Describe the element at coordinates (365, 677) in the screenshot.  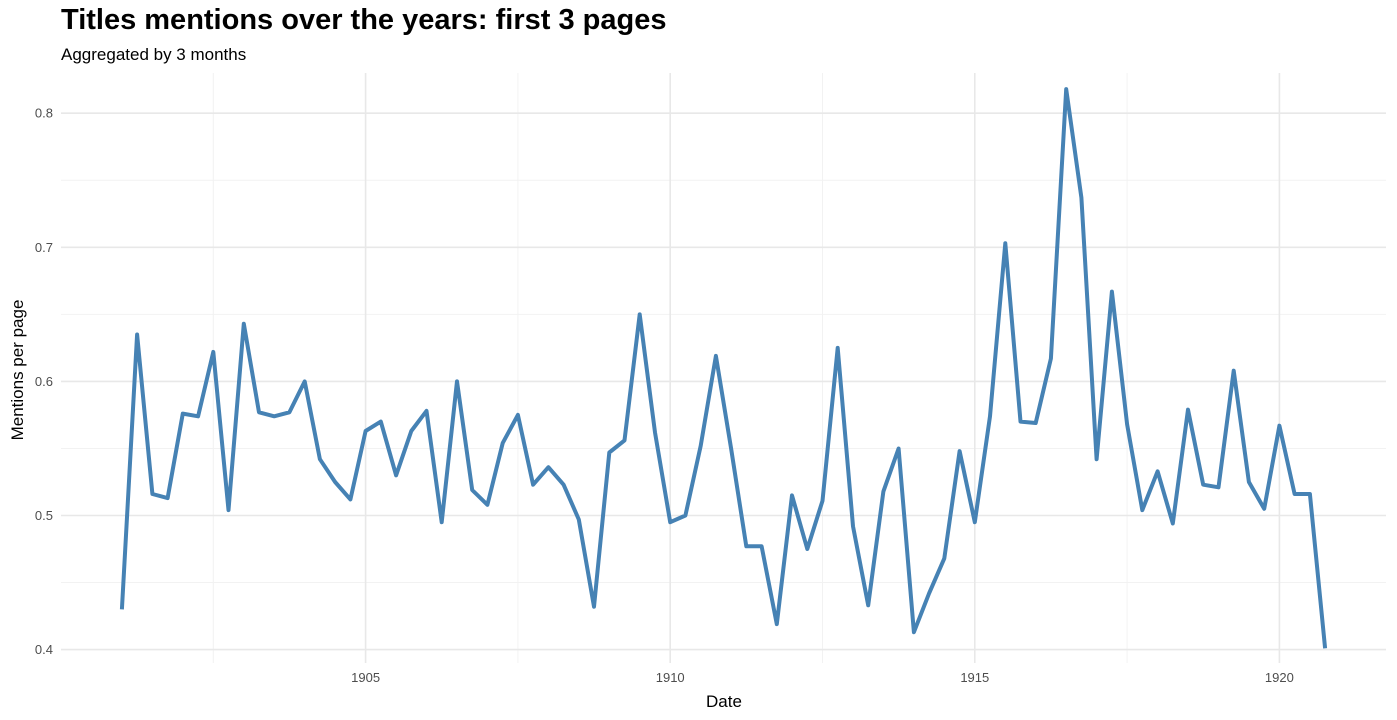
I see `x-tick-label: 1905` at that location.